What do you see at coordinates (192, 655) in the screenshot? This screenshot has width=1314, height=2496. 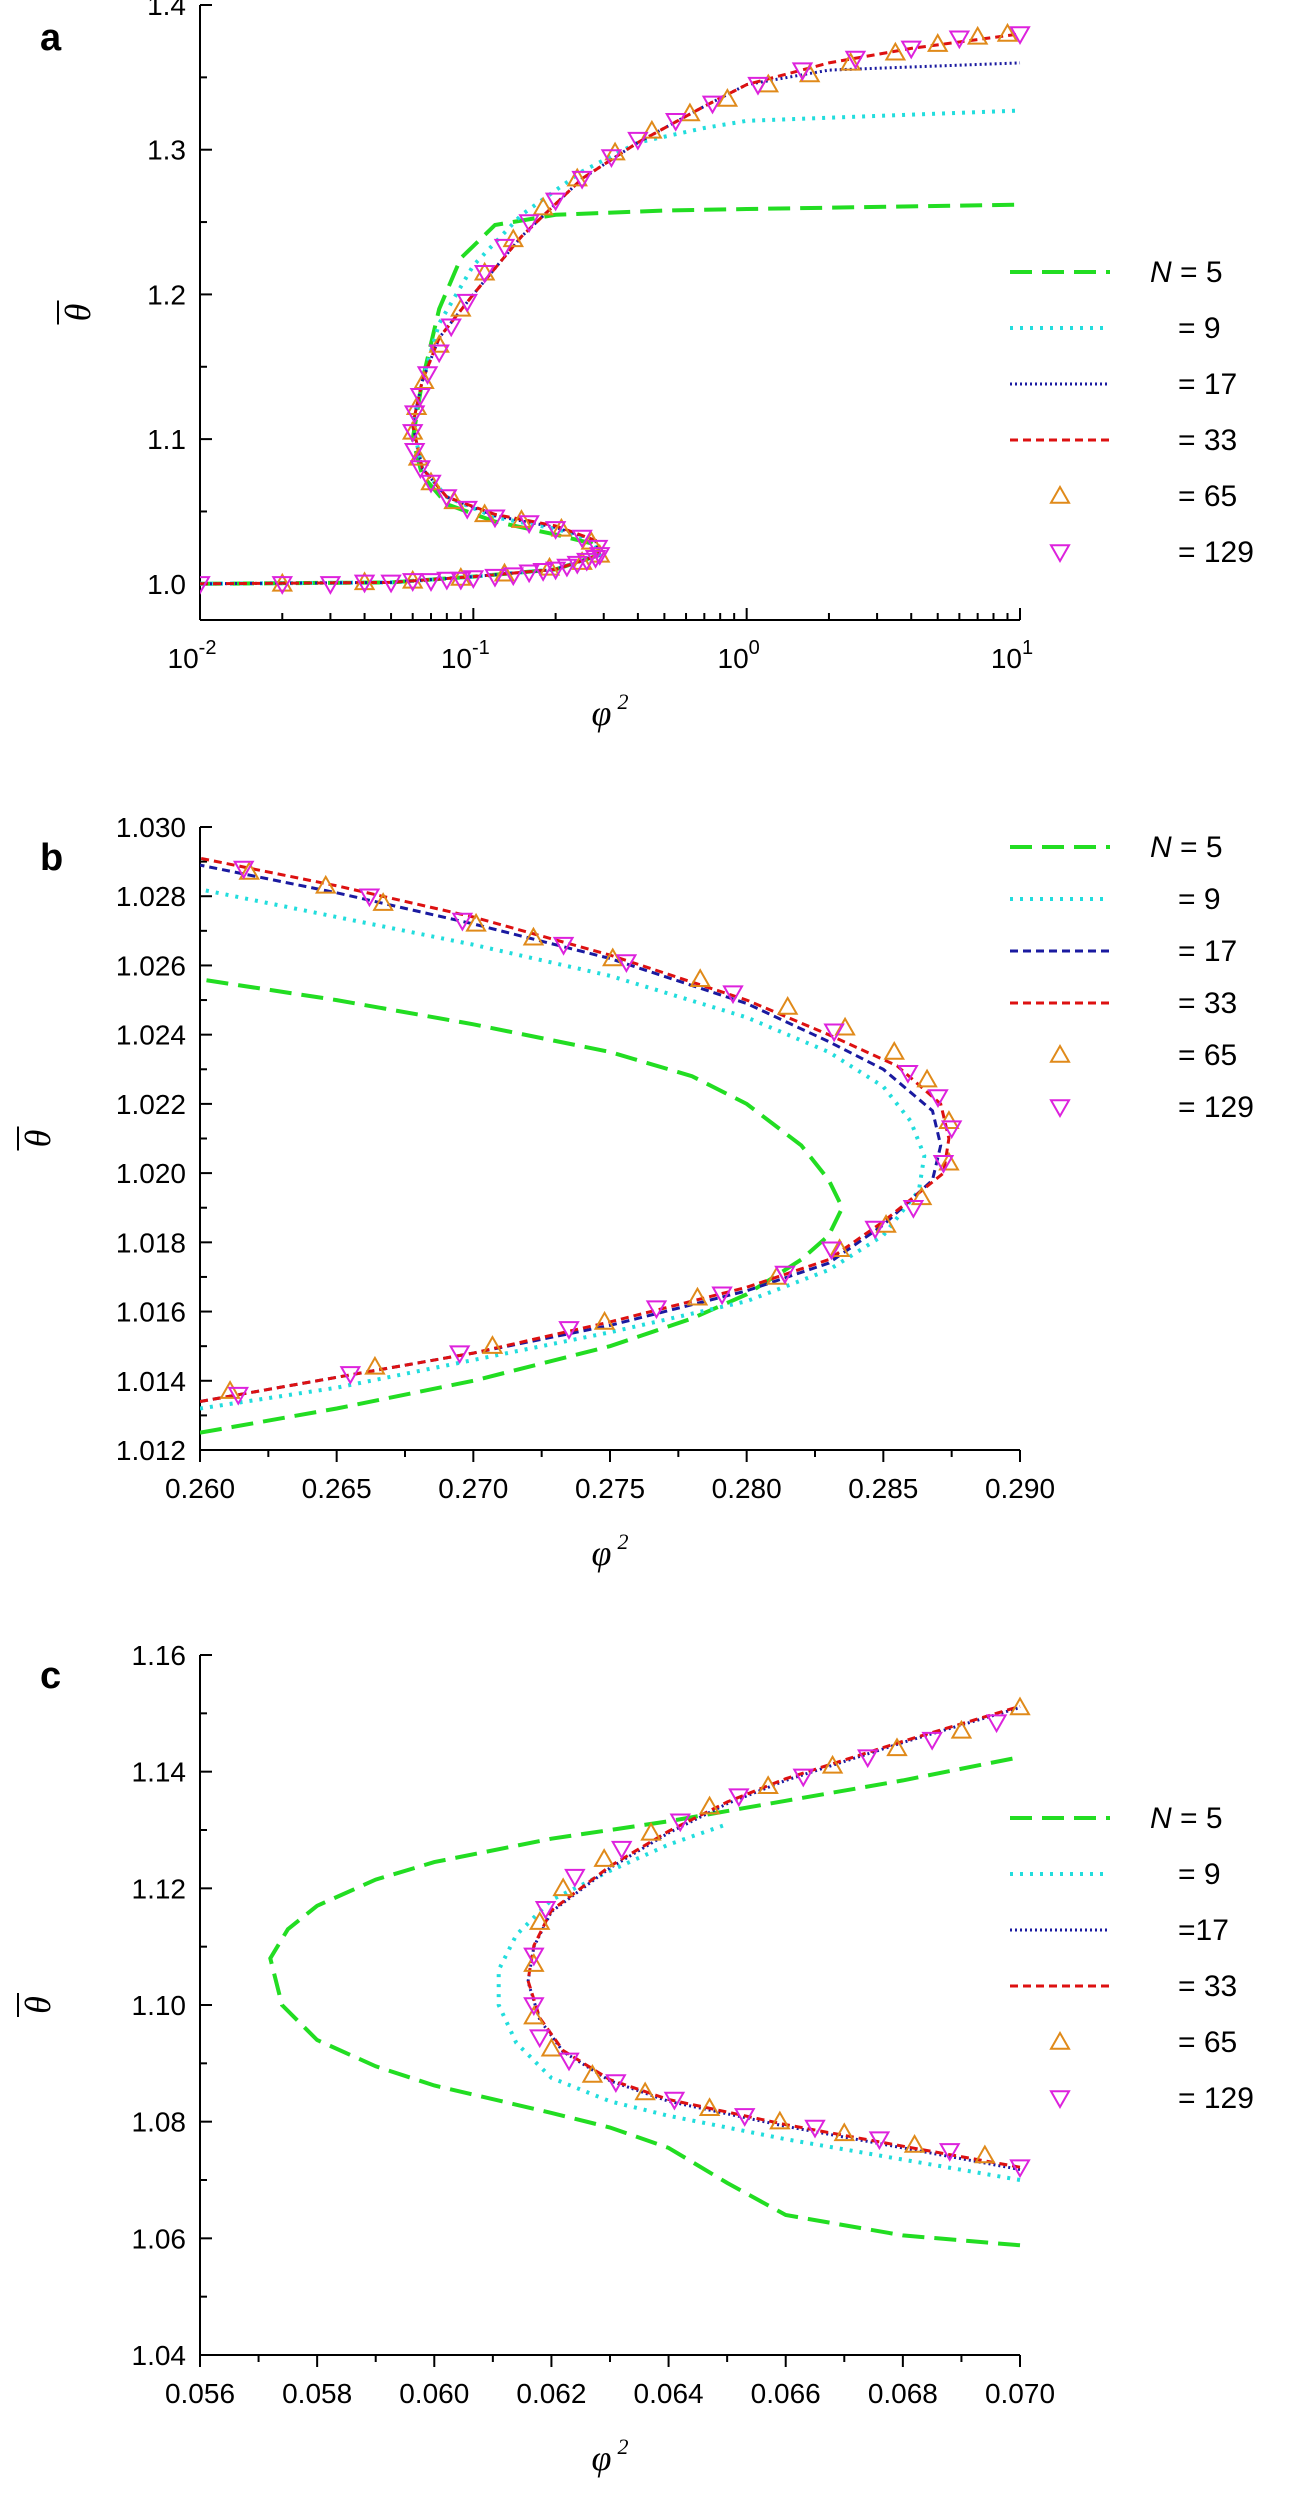 I see `x-tick-label: 10⁻²` at bounding box center [192, 655].